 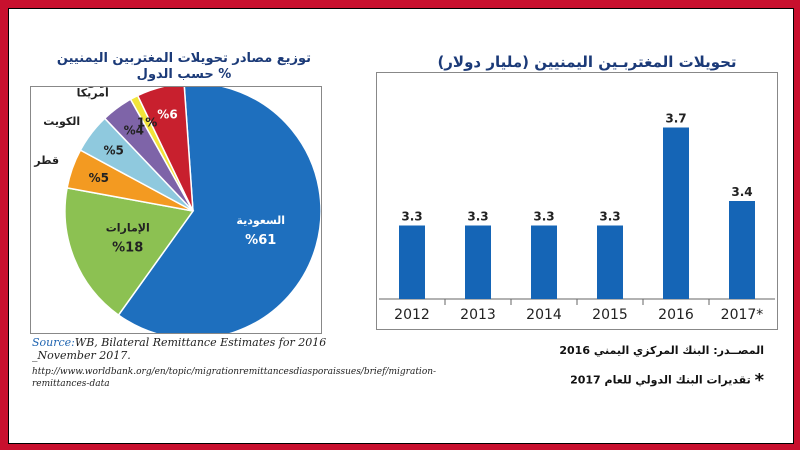 I want to click on bar-2017*, so click(x=742, y=250).